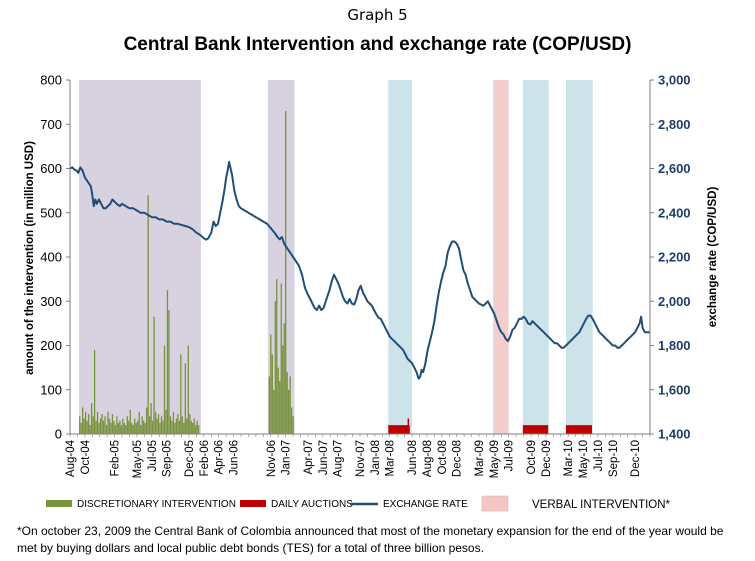 This screenshot has height=561, width=755. What do you see at coordinates (51, 301) in the screenshot?
I see `left-tick-label: 300` at bounding box center [51, 301].